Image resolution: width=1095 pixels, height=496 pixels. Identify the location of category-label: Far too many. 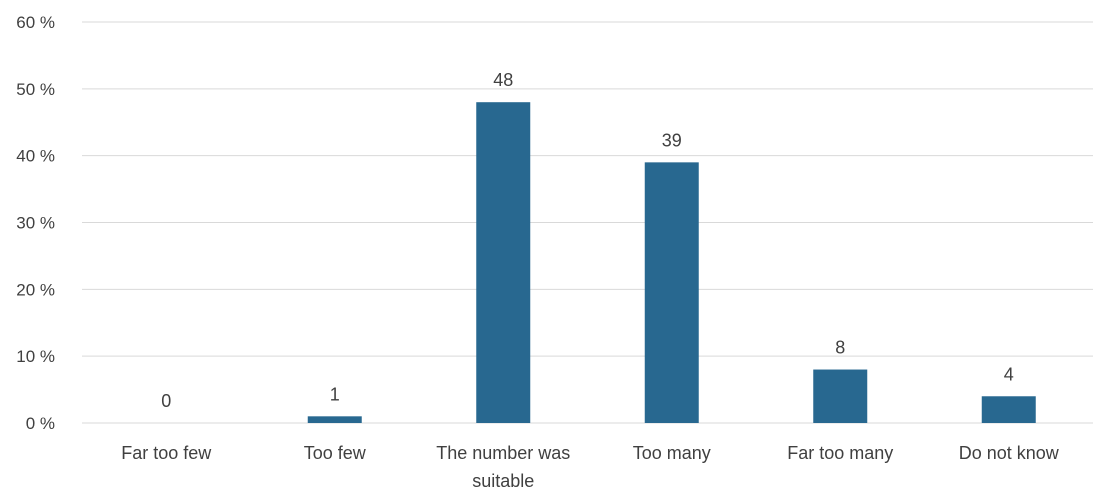
(840, 453).